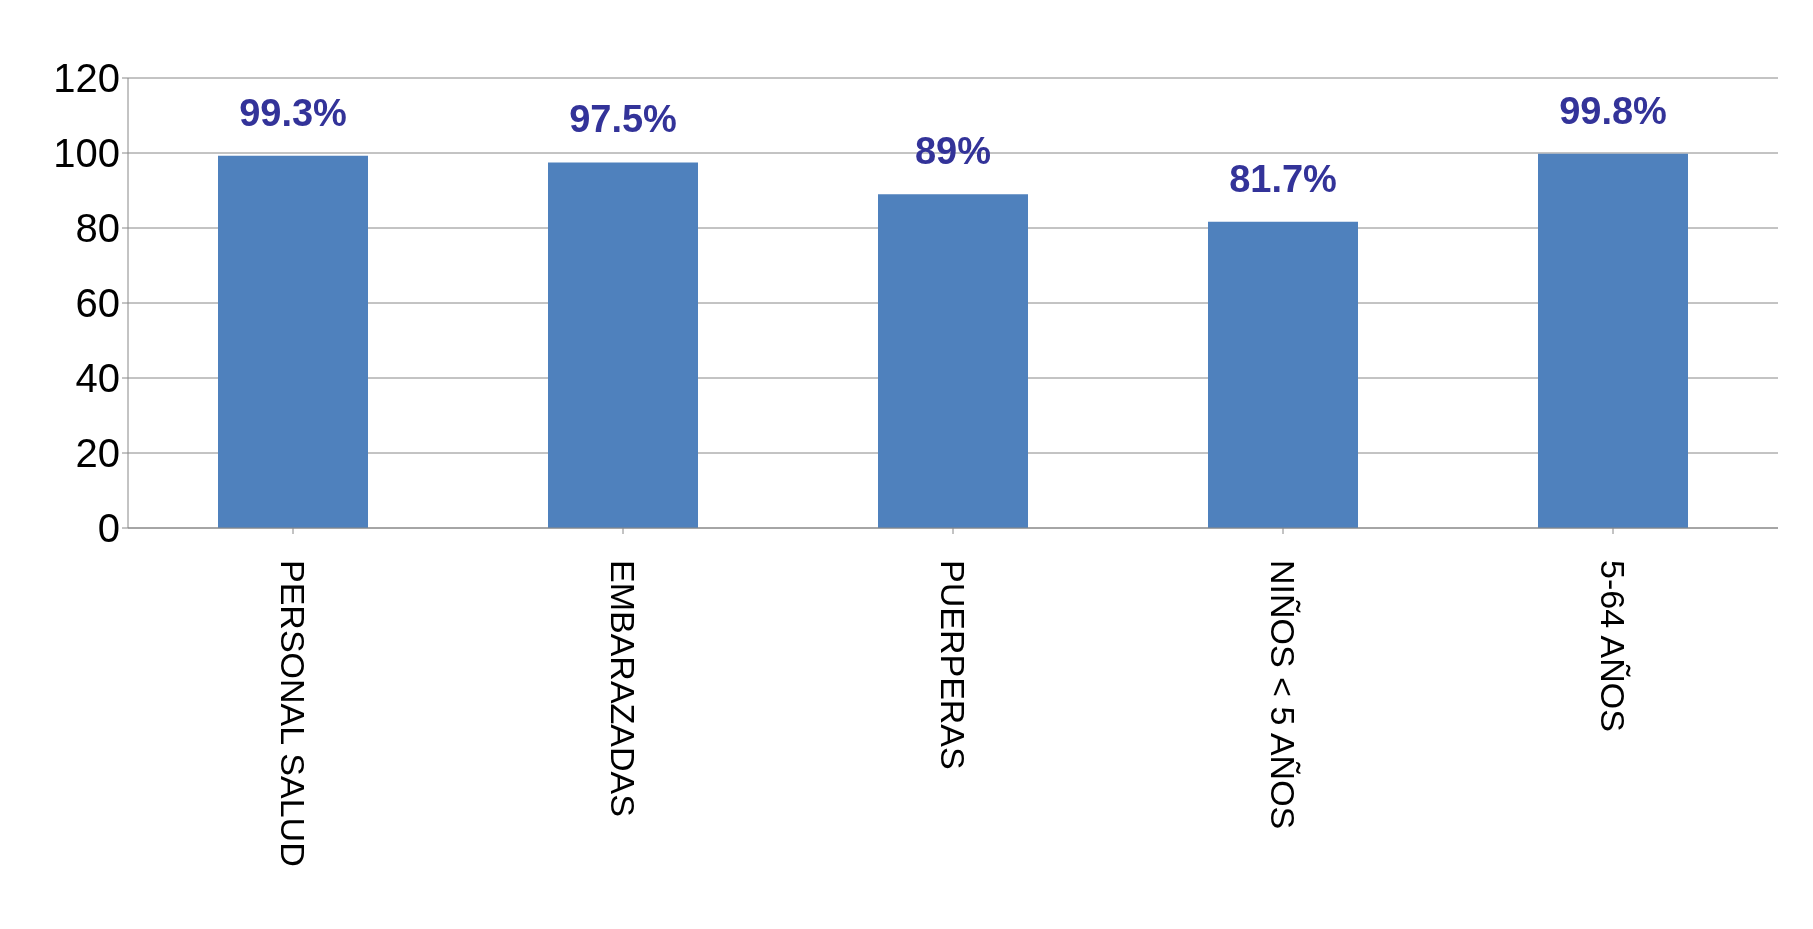 The width and height of the screenshot is (1813, 929). What do you see at coordinates (293, 713) in the screenshot?
I see `x-tick-label: PERSONAL SALUD` at bounding box center [293, 713].